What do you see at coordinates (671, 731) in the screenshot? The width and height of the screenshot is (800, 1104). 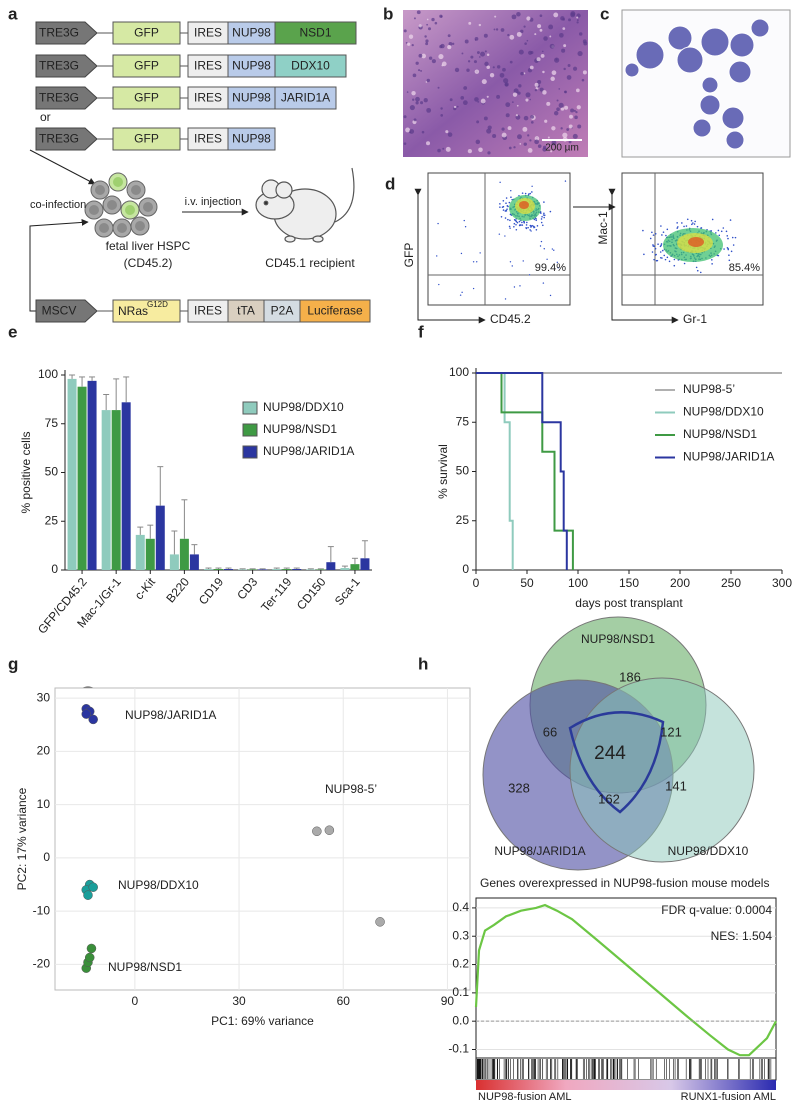 I see `venn-count: 121` at bounding box center [671, 731].